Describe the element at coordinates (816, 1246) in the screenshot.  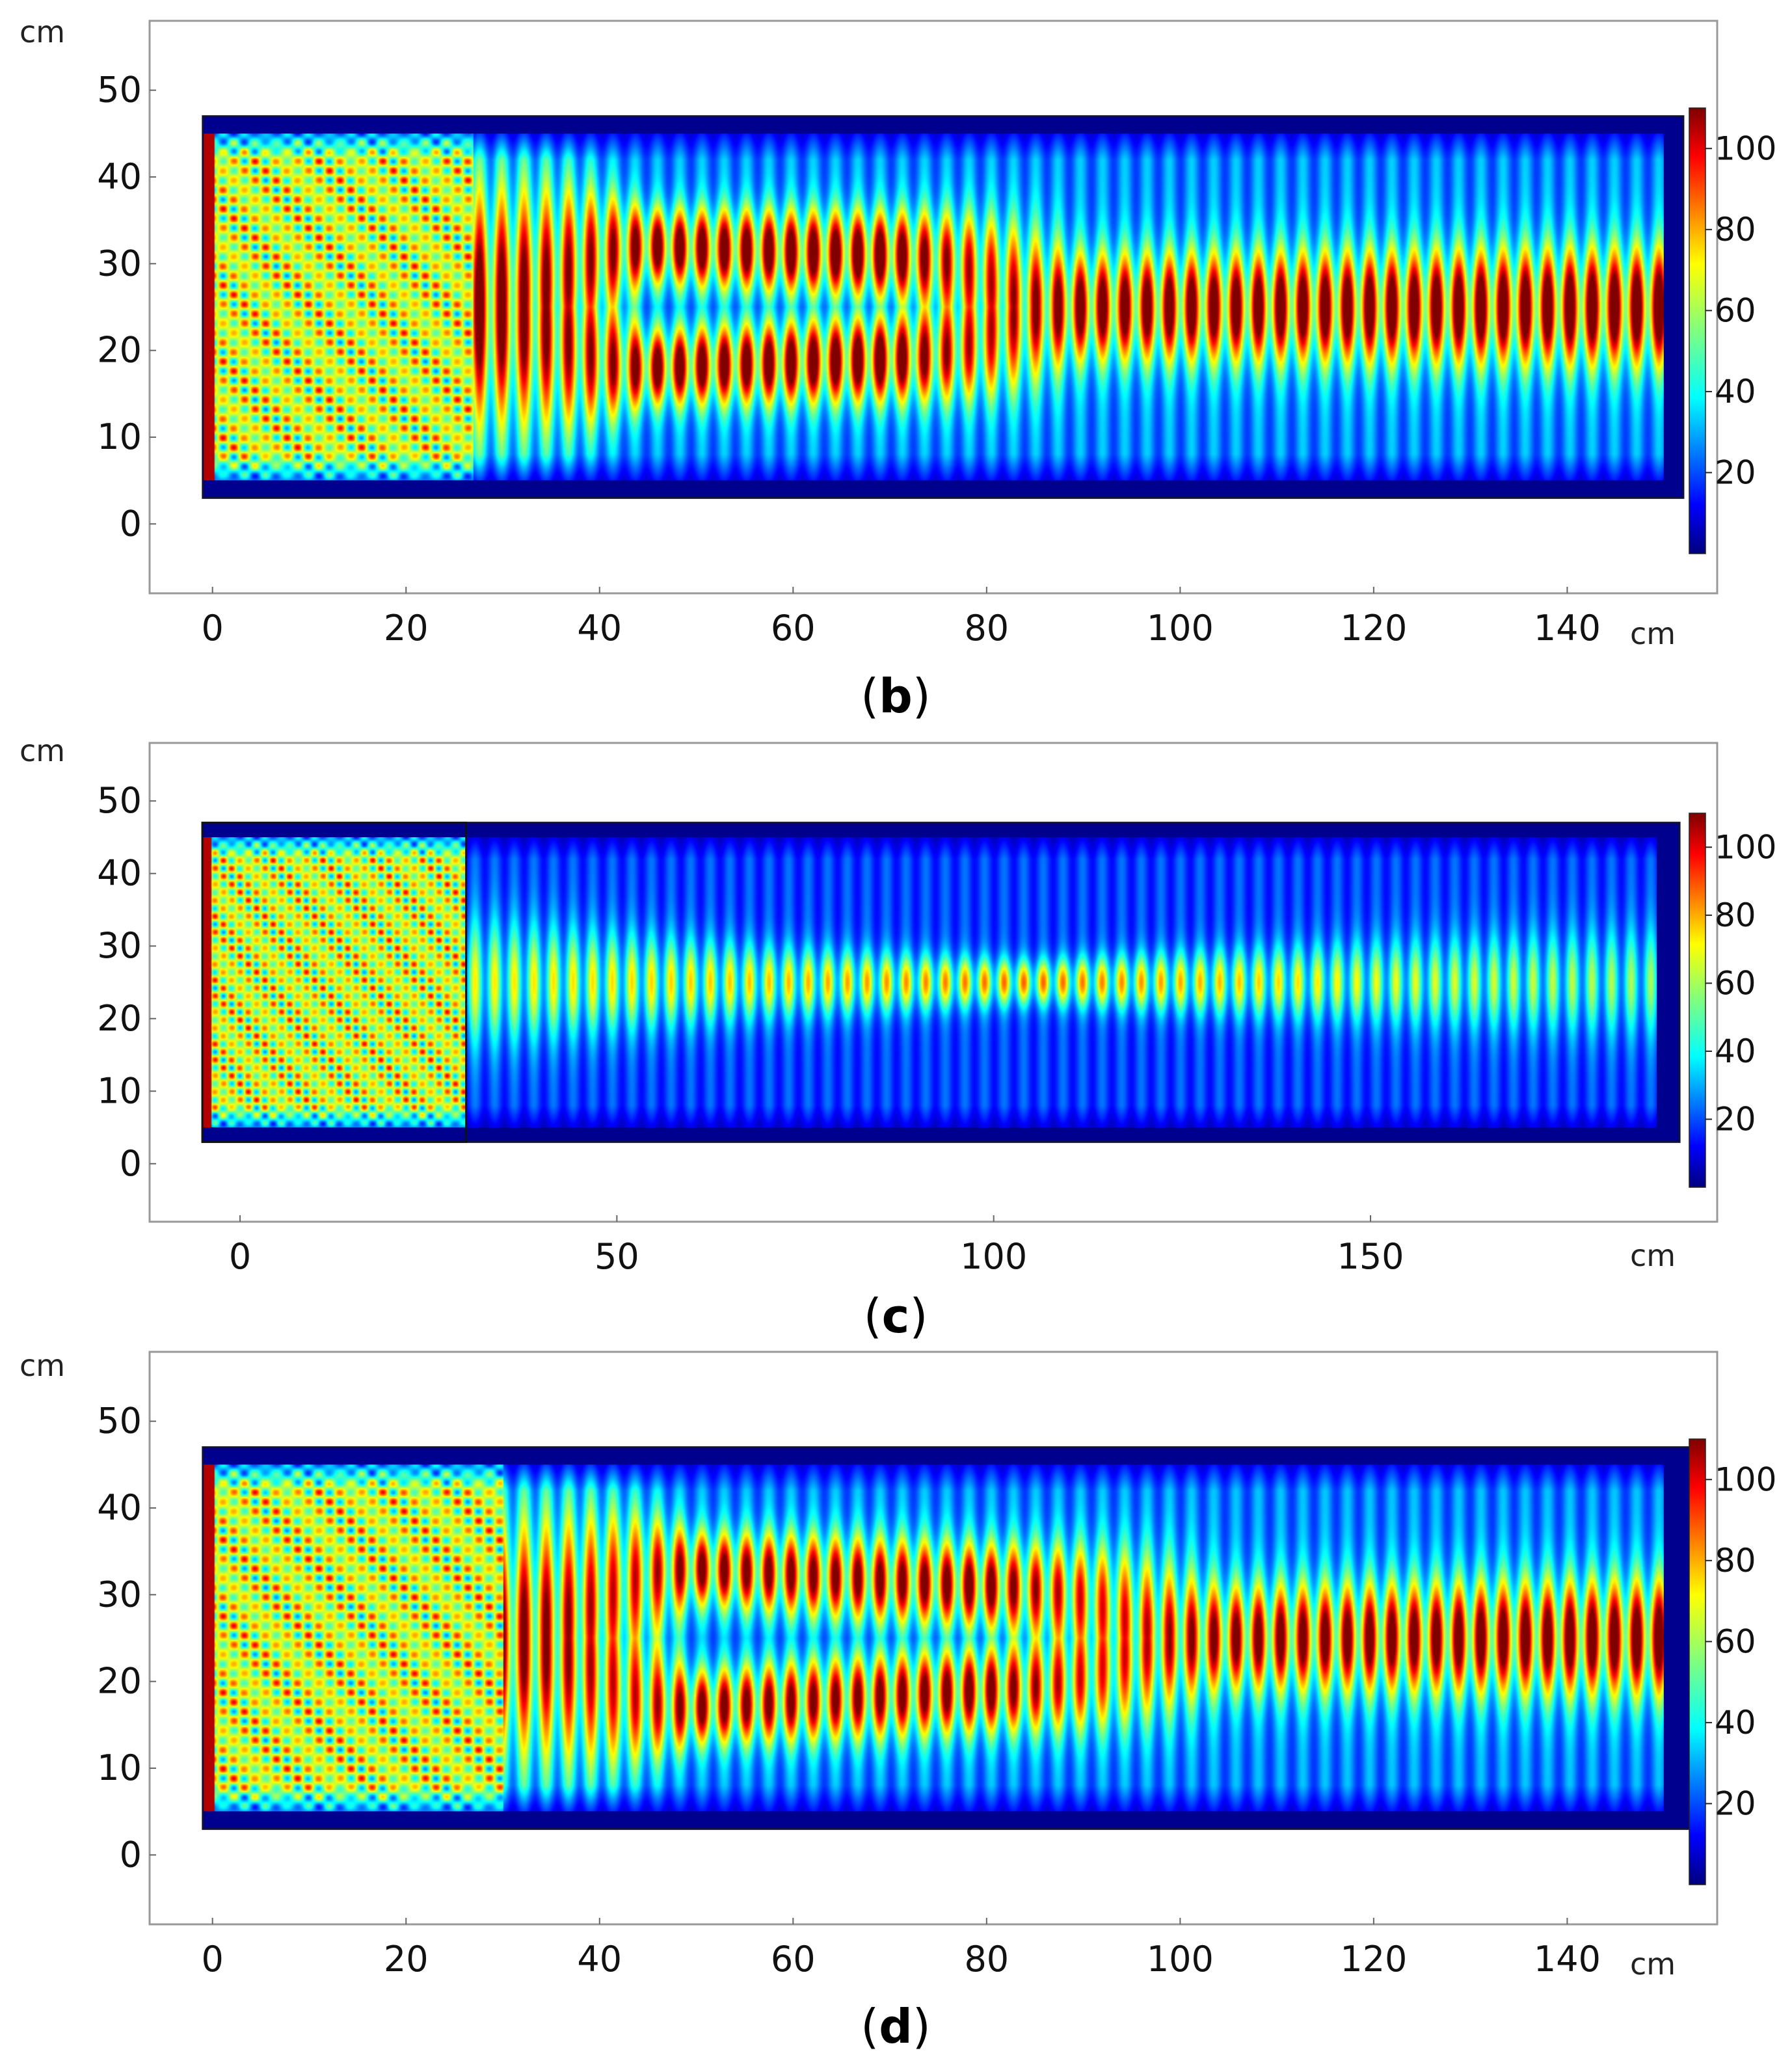
I see `x-axis: 0 50 100 150` at that location.